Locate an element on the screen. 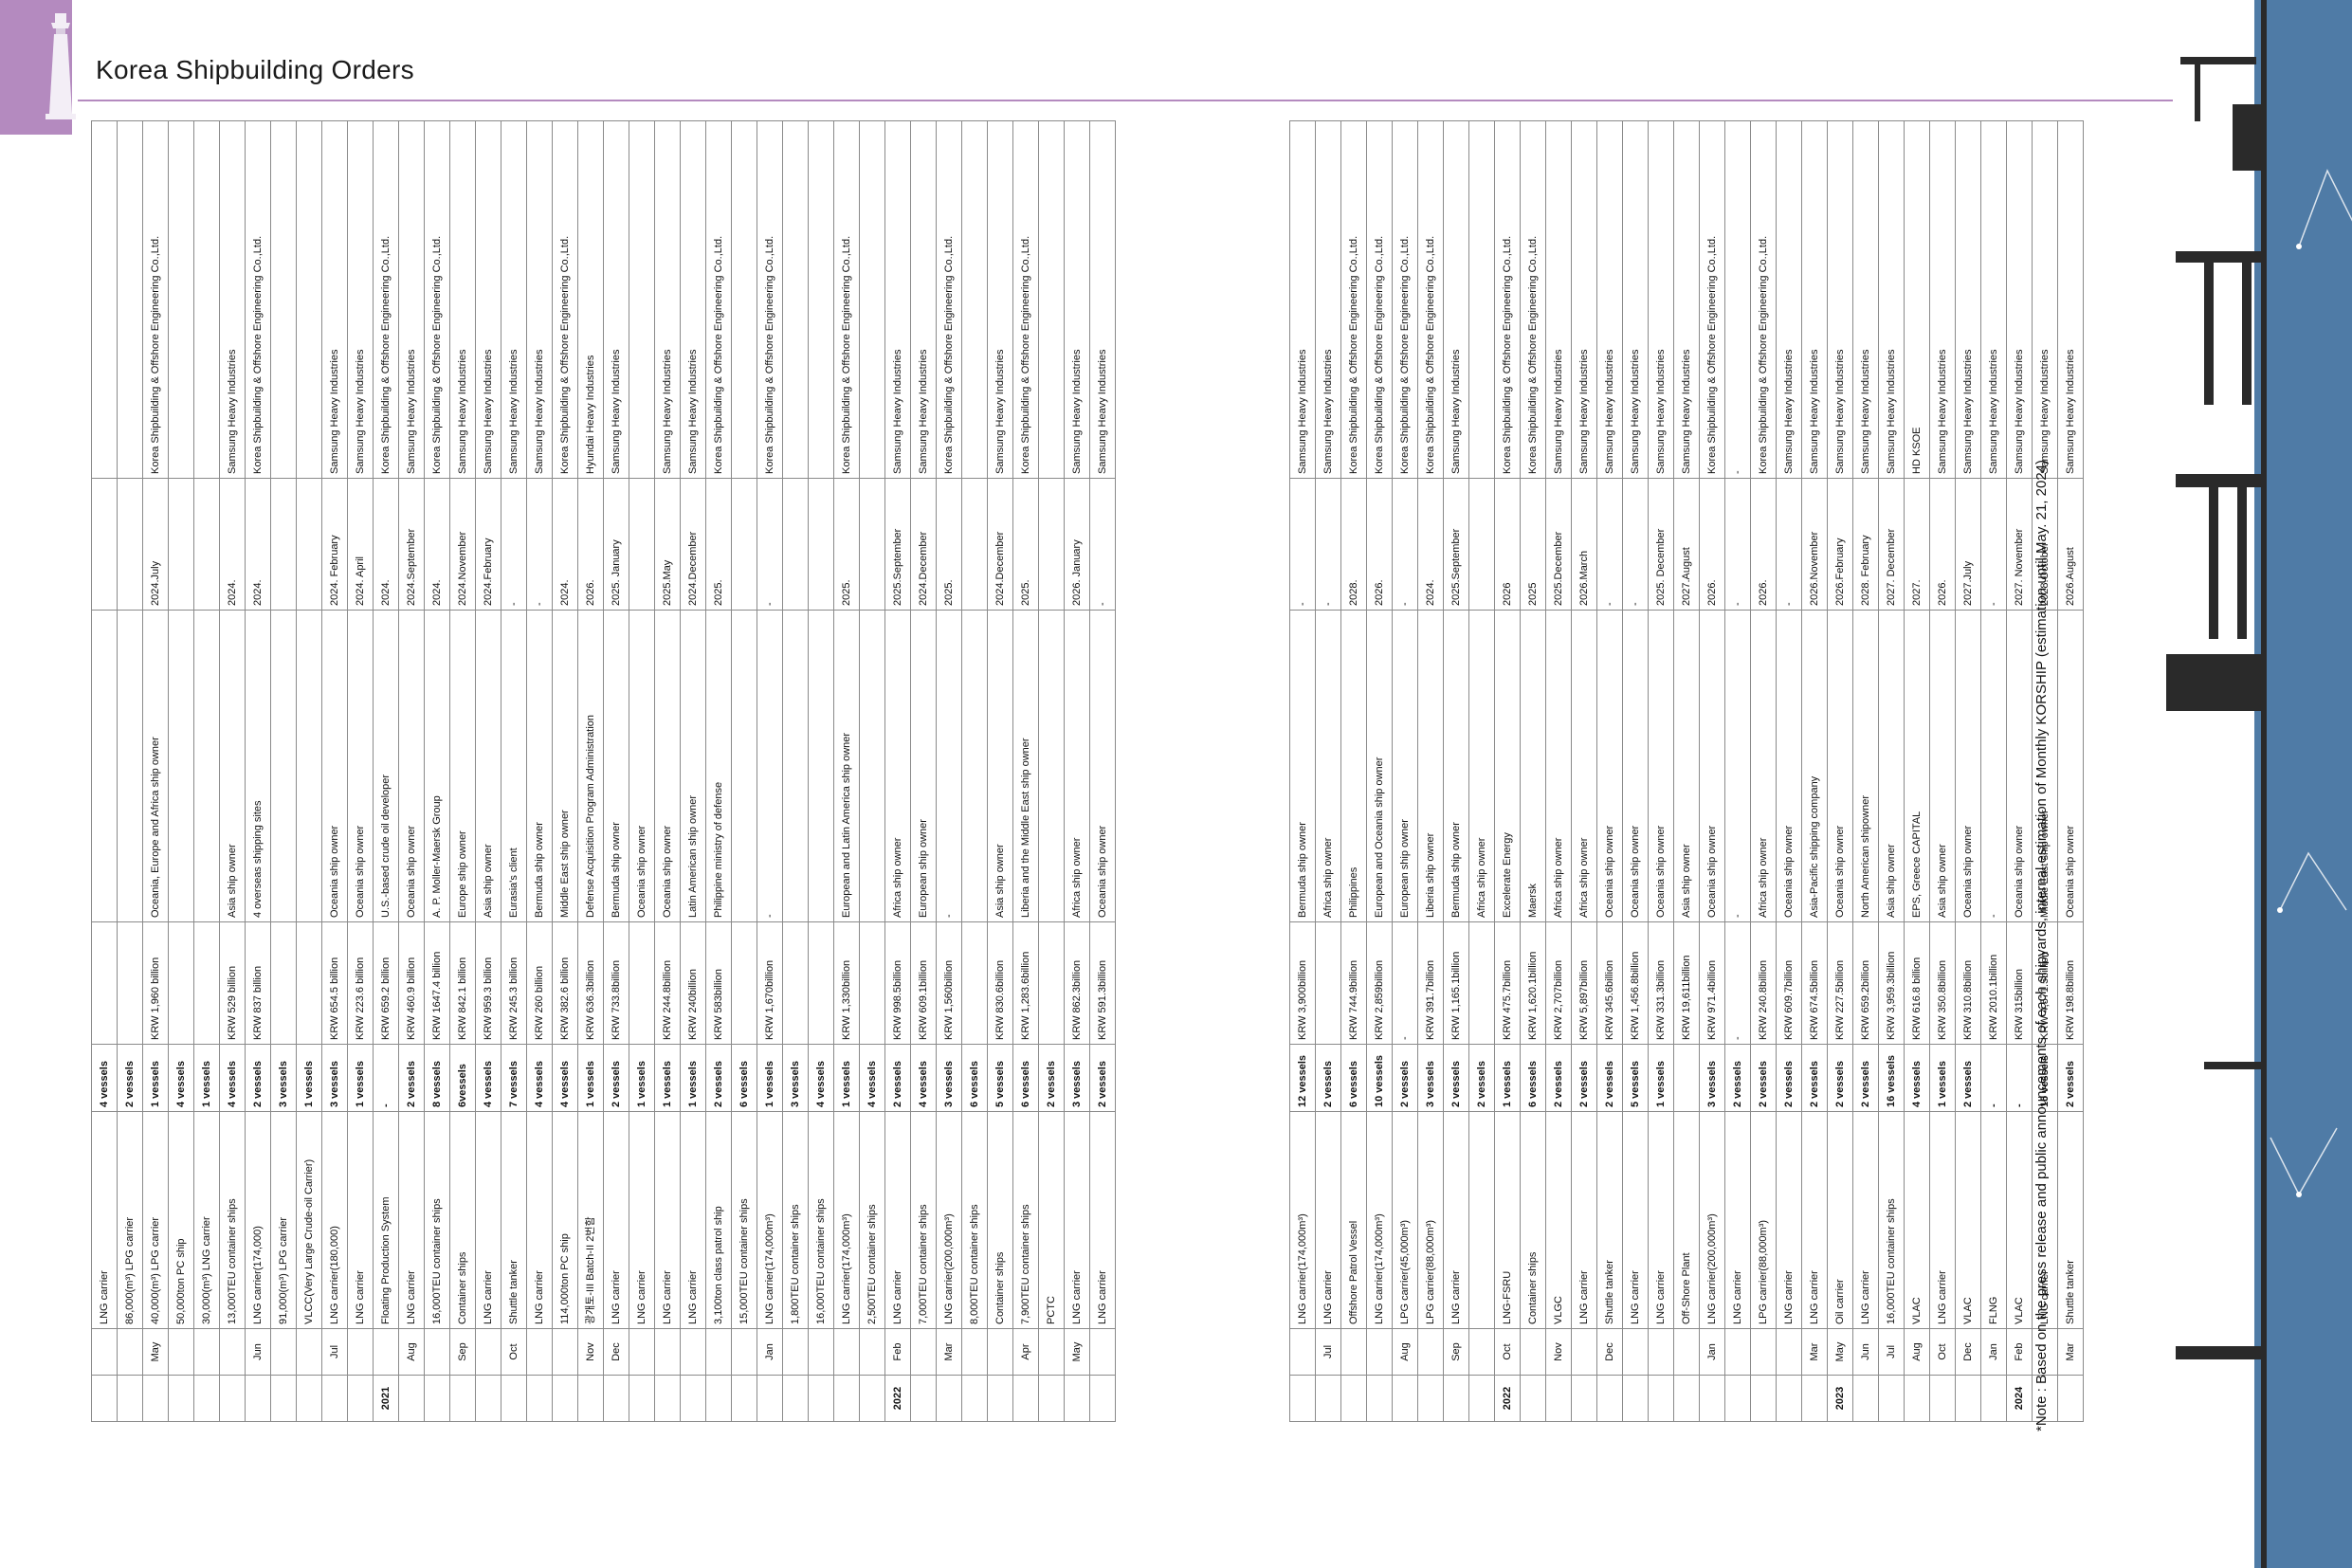  cell-price: KRW 331.3billion is located at coordinates (1661, 983).